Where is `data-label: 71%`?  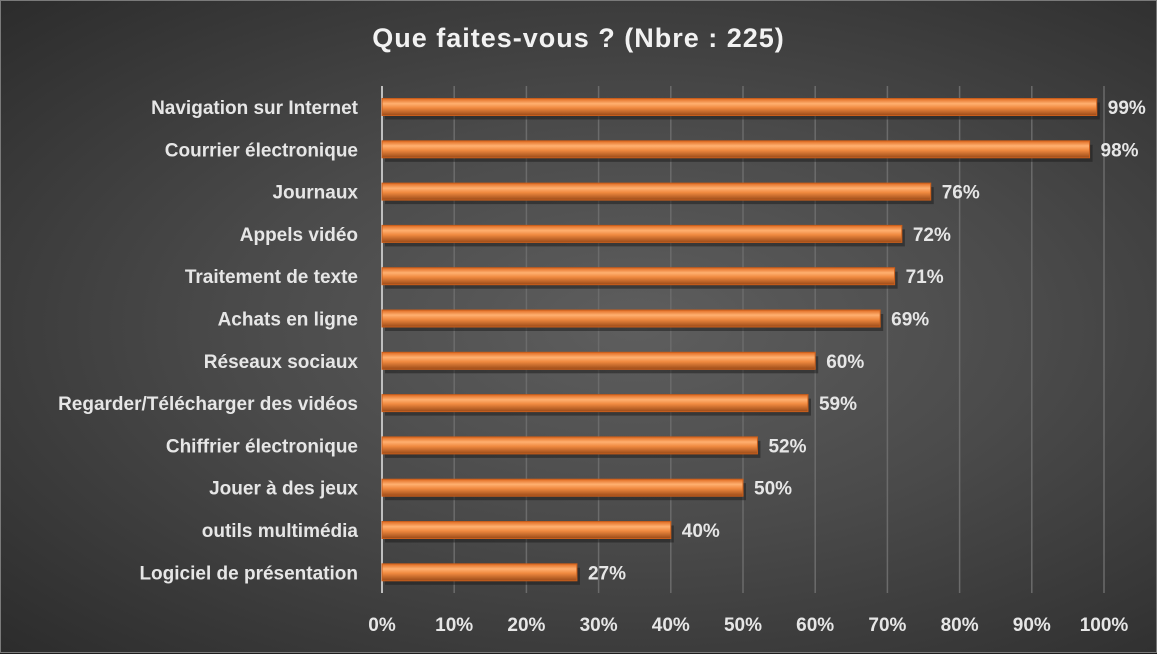 data-label: 71% is located at coordinates (925, 277).